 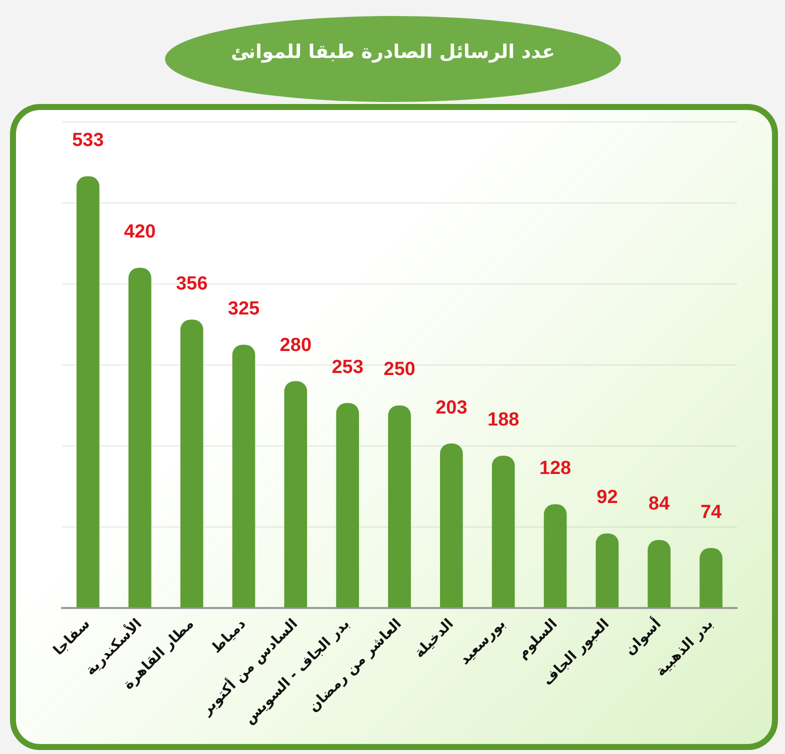 I want to click on data-label: 128, so click(x=555, y=469).